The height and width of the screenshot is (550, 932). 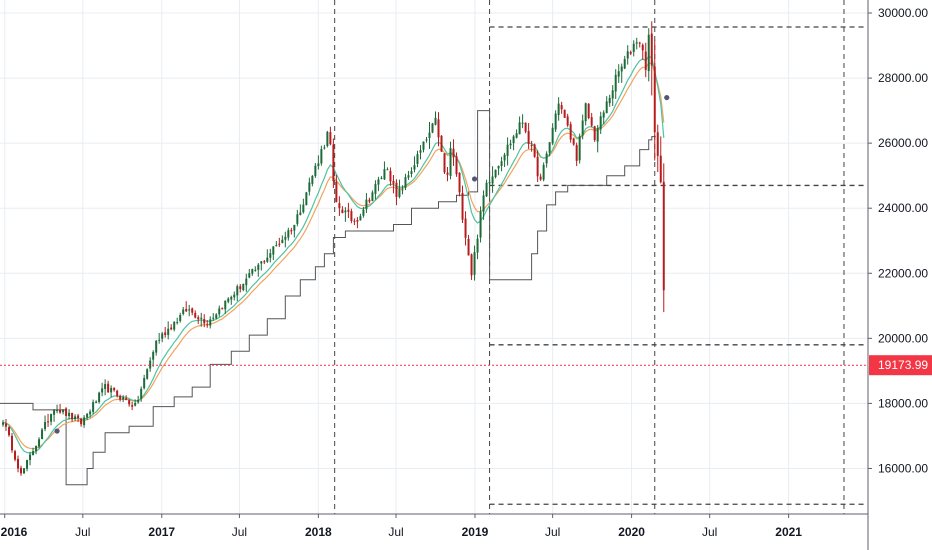 I want to click on x-tick-label: 2017, so click(x=161, y=532).